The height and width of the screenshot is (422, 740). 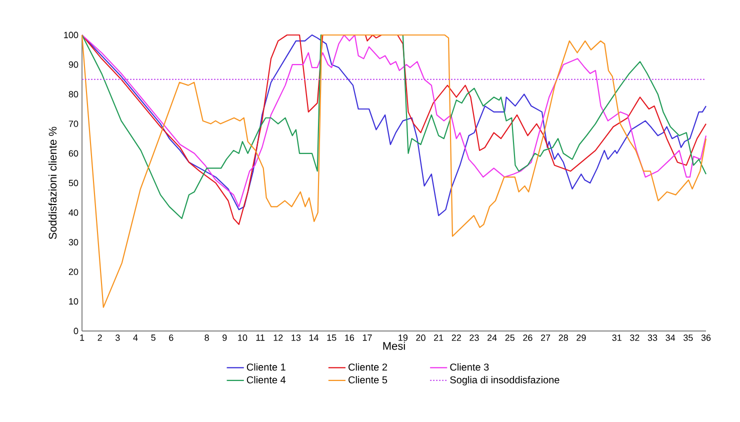 I want to click on x-tick-label: 8, so click(x=206, y=337).